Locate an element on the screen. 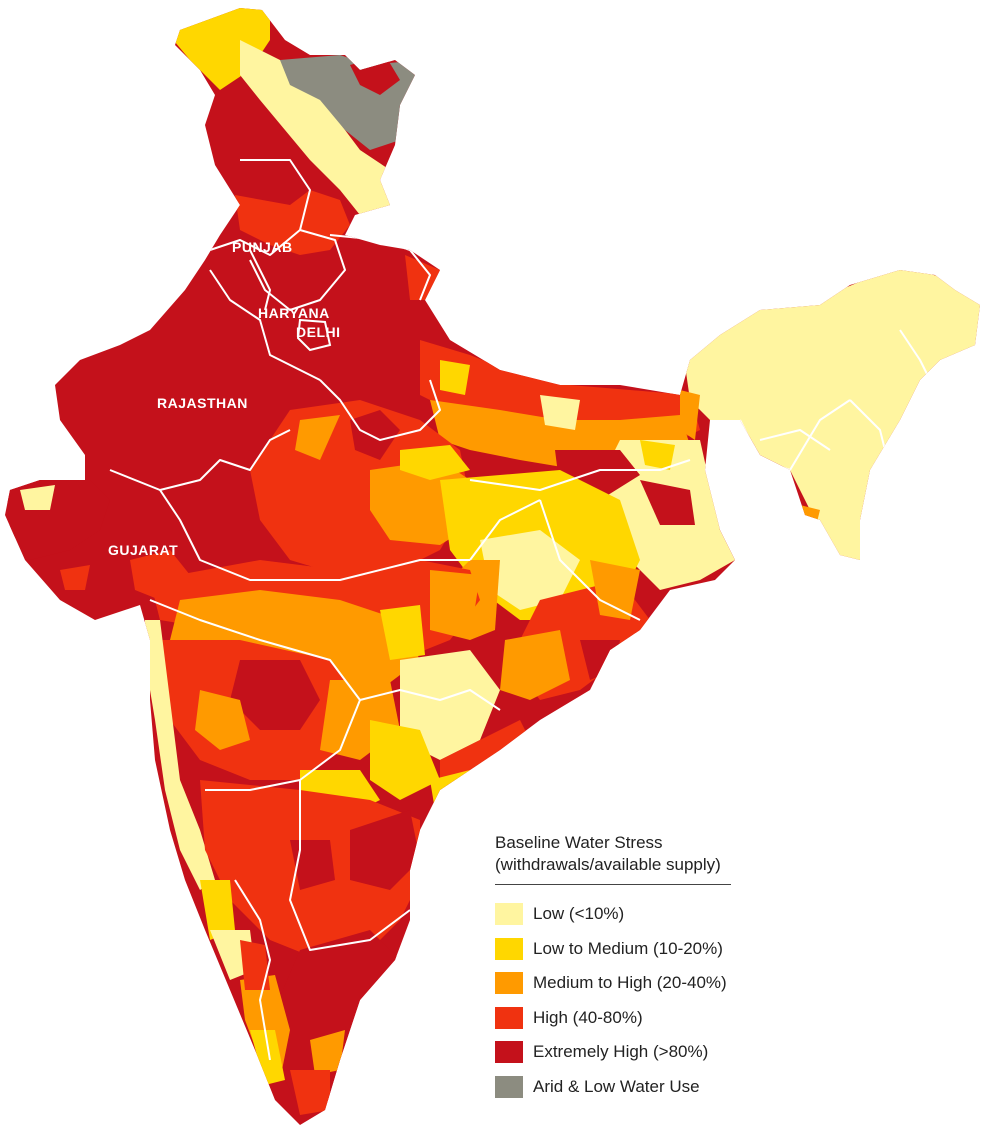  legend-label: High (40-80%) is located at coordinates (588, 1017).